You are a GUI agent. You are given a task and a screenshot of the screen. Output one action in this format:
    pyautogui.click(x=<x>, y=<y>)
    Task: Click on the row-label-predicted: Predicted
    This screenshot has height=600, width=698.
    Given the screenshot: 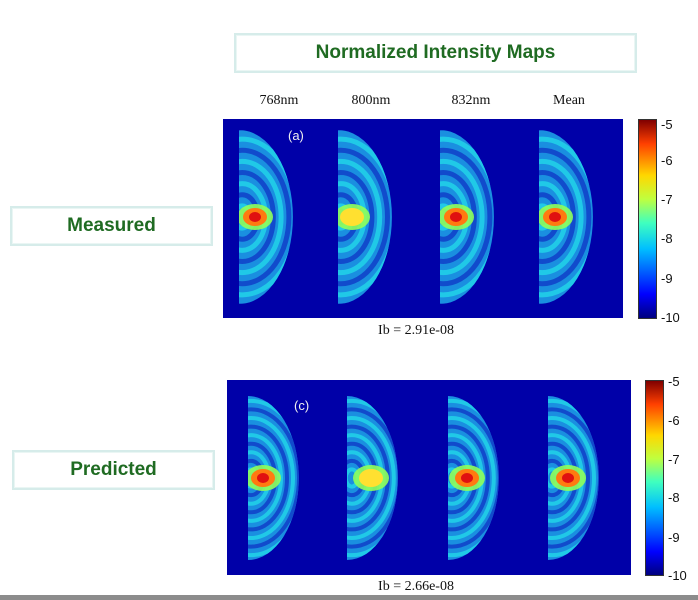 What is the action you would take?
    pyautogui.click(x=113, y=470)
    